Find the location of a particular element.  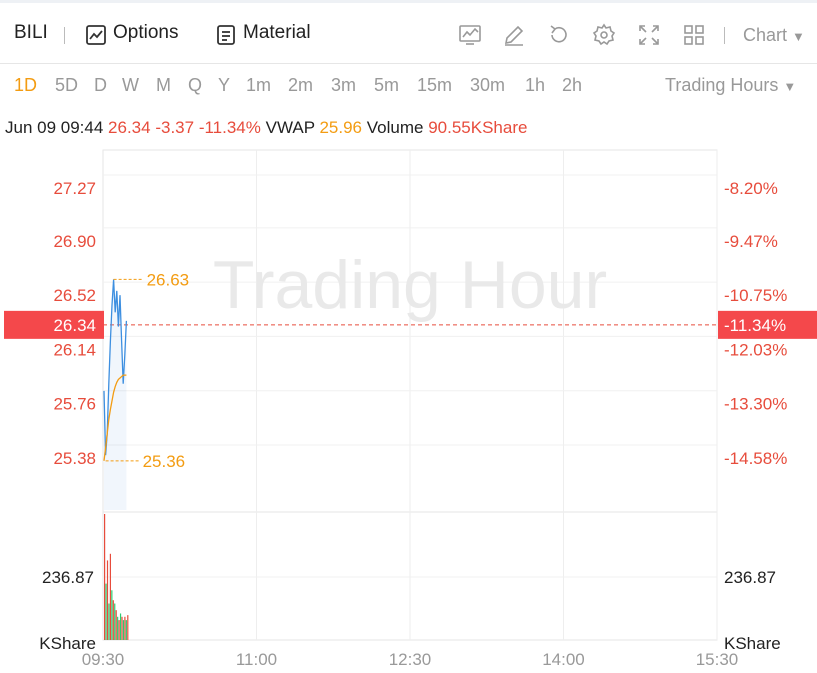

trading-hours-label: Trading Hours is located at coordinates (722, 85).